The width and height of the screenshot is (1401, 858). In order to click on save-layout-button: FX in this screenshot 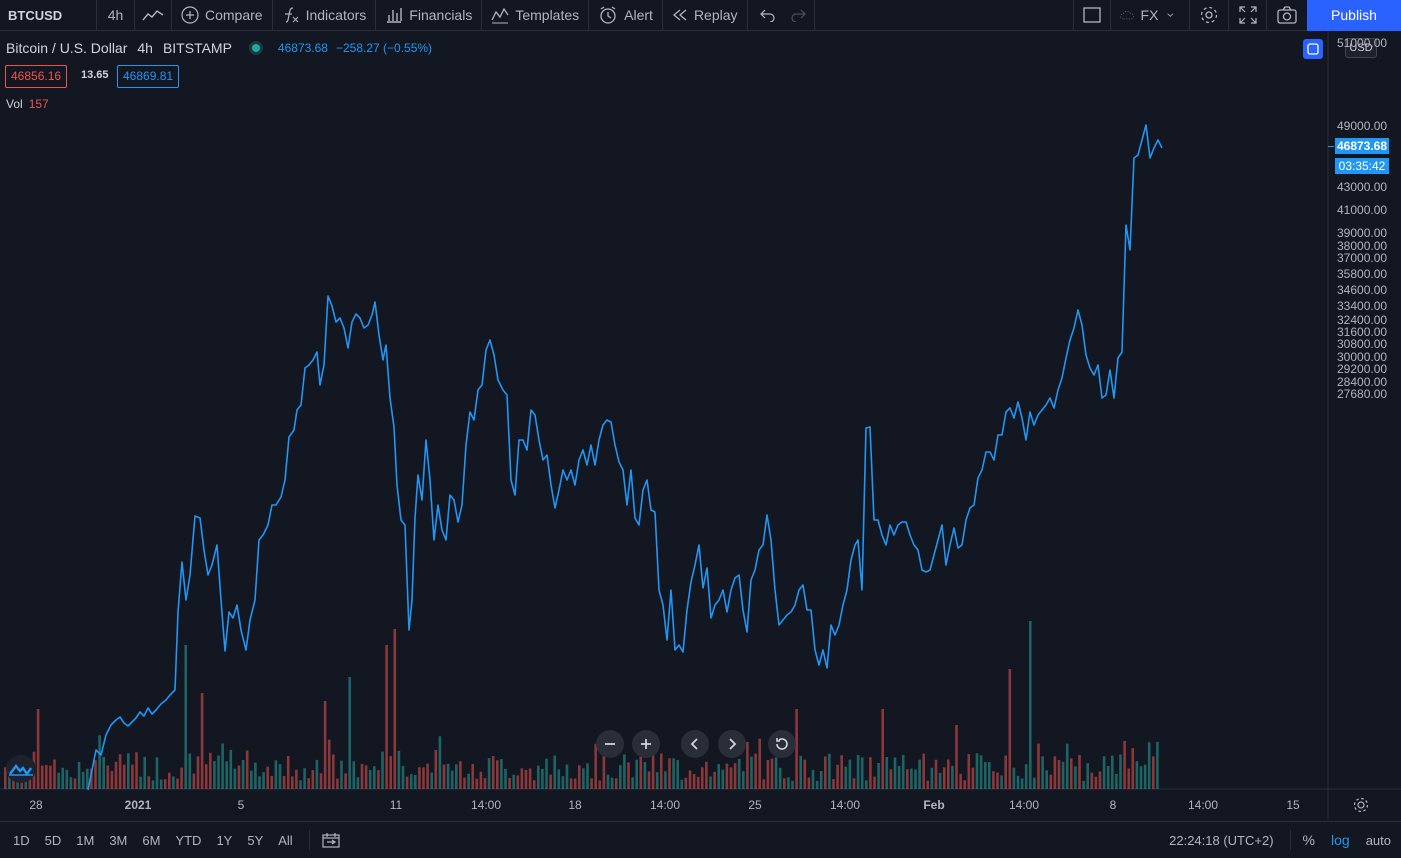, I will do `click(1150, 15)`.